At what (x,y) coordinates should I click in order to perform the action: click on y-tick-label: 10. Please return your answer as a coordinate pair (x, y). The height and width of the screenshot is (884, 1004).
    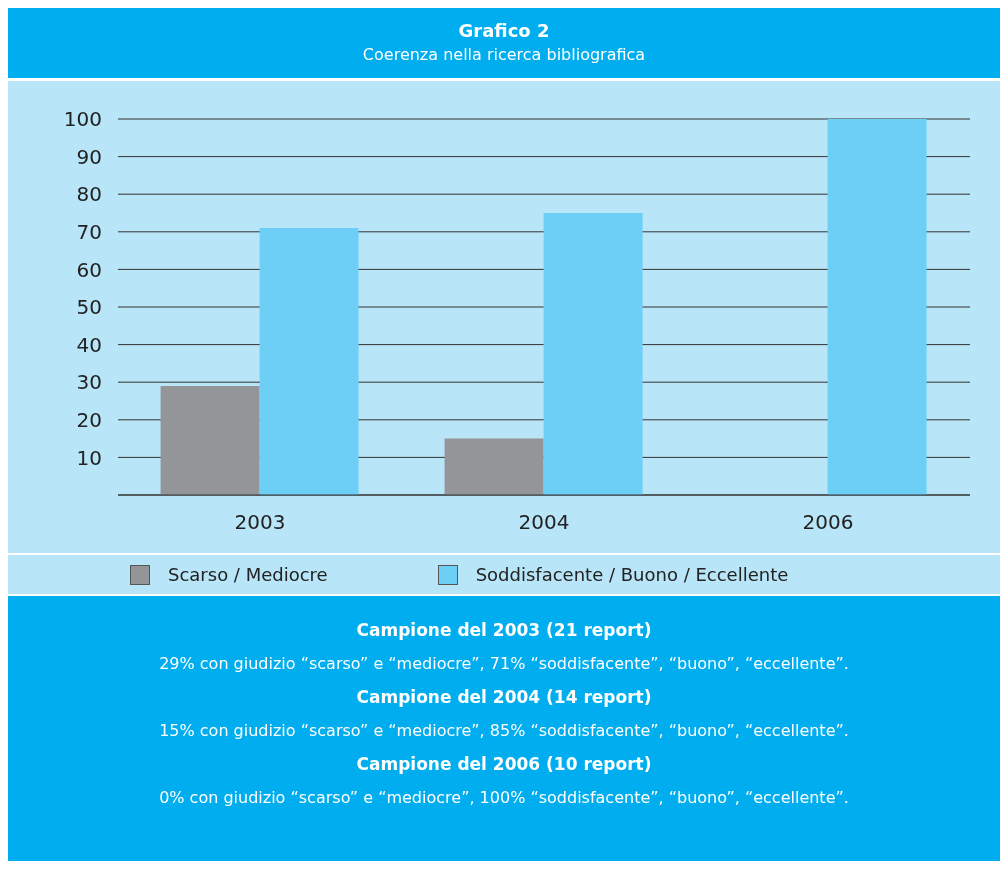
    Looking at the image, I should click on (89, 457).